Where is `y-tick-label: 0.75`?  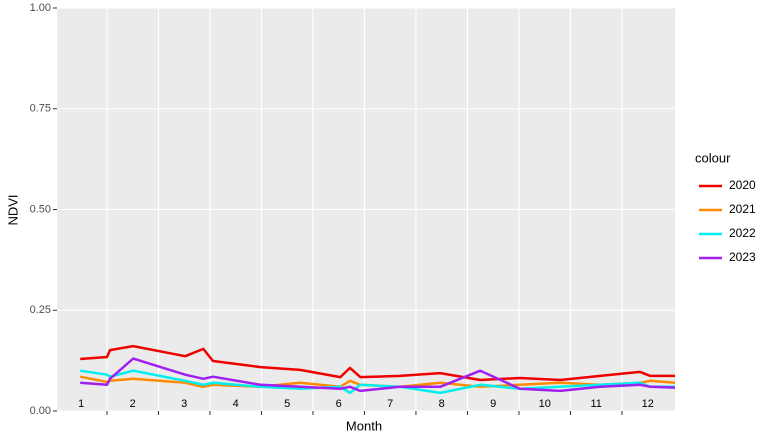
y-tick-label: 0.75 is located at coordinates (40, 109).